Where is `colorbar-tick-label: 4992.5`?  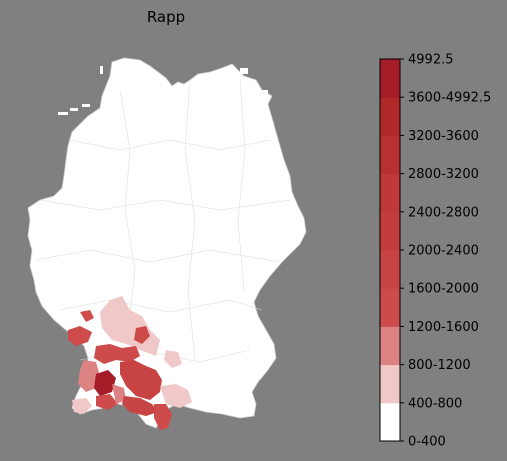 colorbar-tick-label: 4992.5 is located at coordinates (431, 60).